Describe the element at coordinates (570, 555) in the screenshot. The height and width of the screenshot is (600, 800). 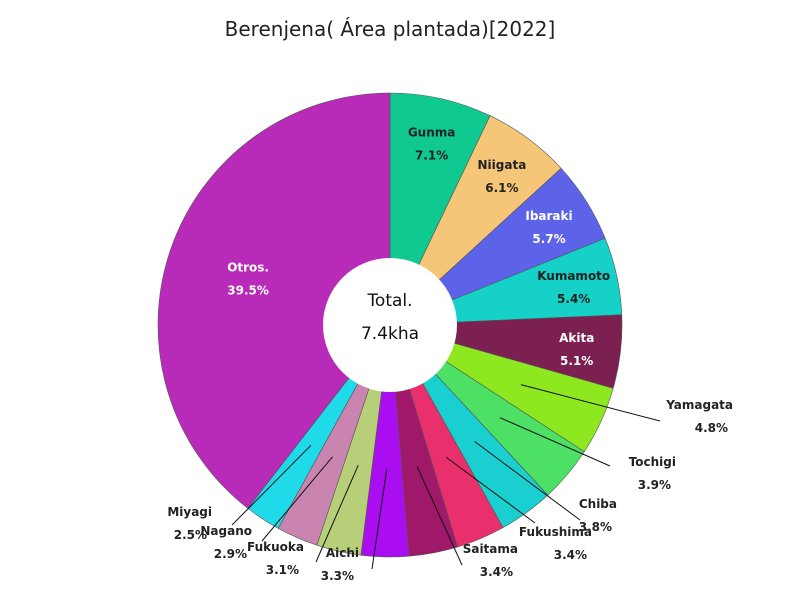
I see `slice-value-fukushima: 3.4%` at that location.